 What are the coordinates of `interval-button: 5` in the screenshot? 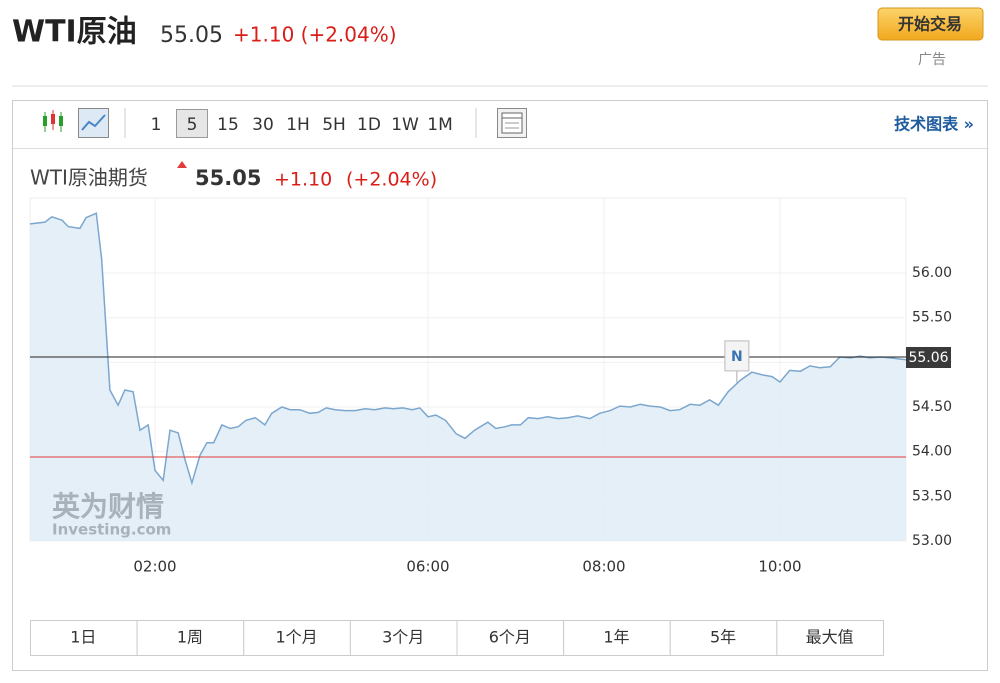 It's located at (192, 125).